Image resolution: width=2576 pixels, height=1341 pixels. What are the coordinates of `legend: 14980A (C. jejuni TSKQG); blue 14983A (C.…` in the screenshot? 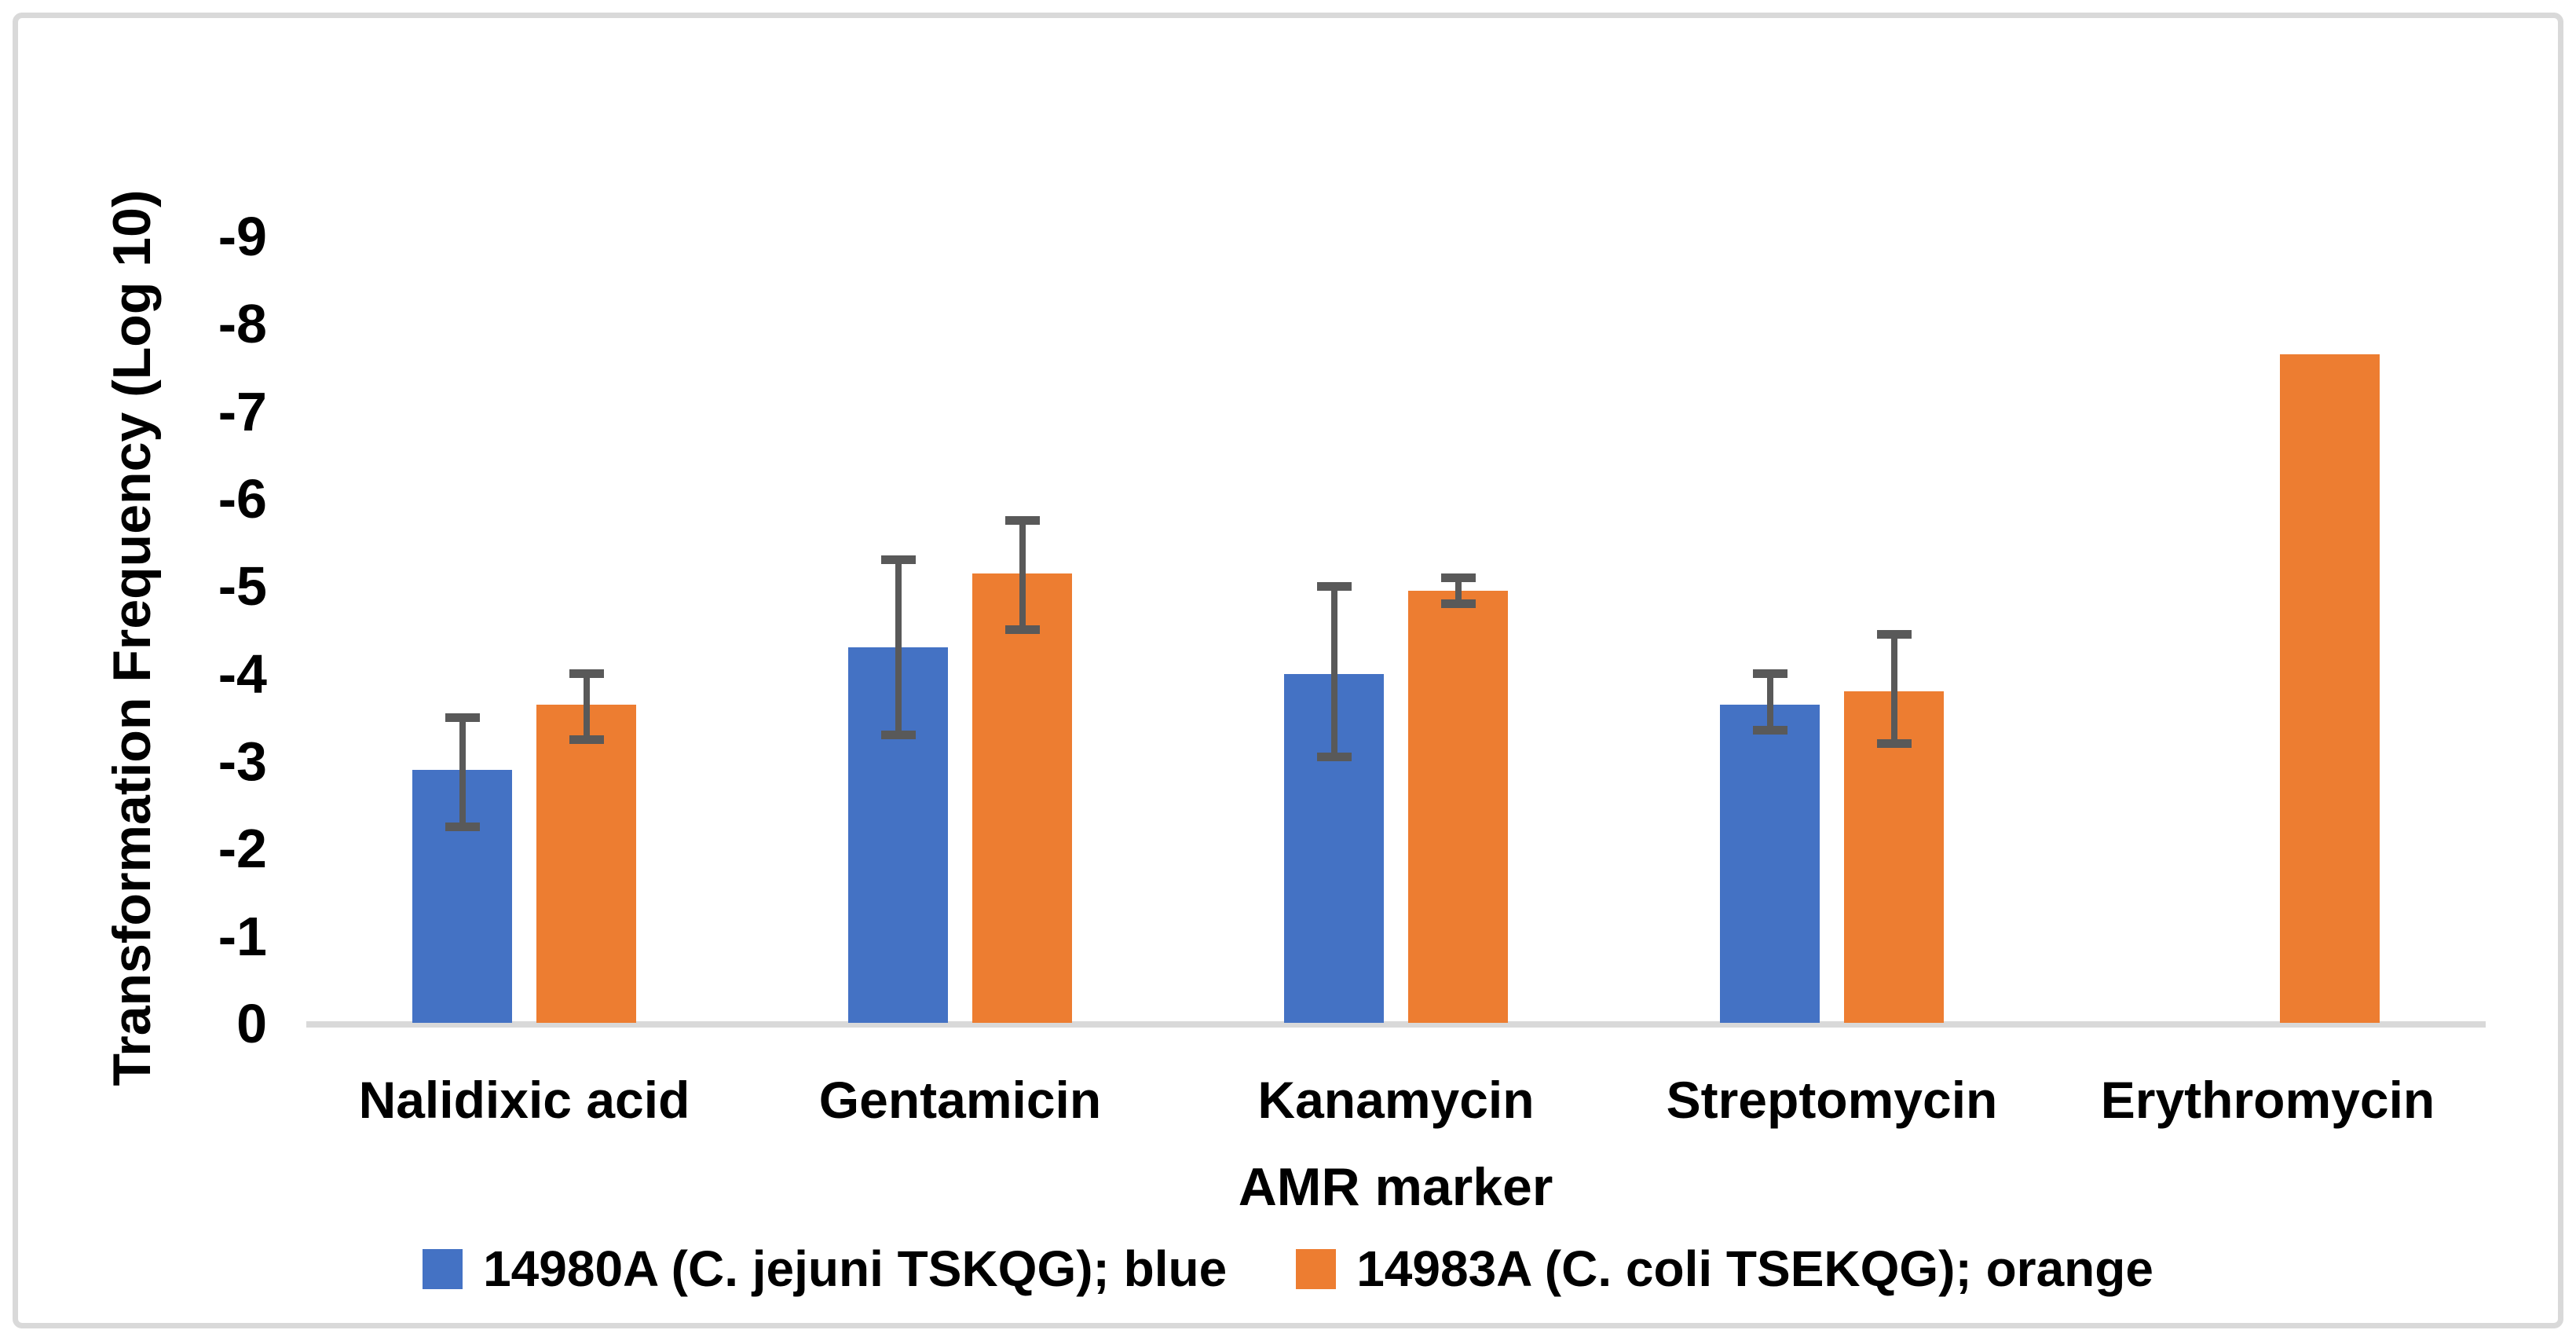 It's located at (1288, 1269).